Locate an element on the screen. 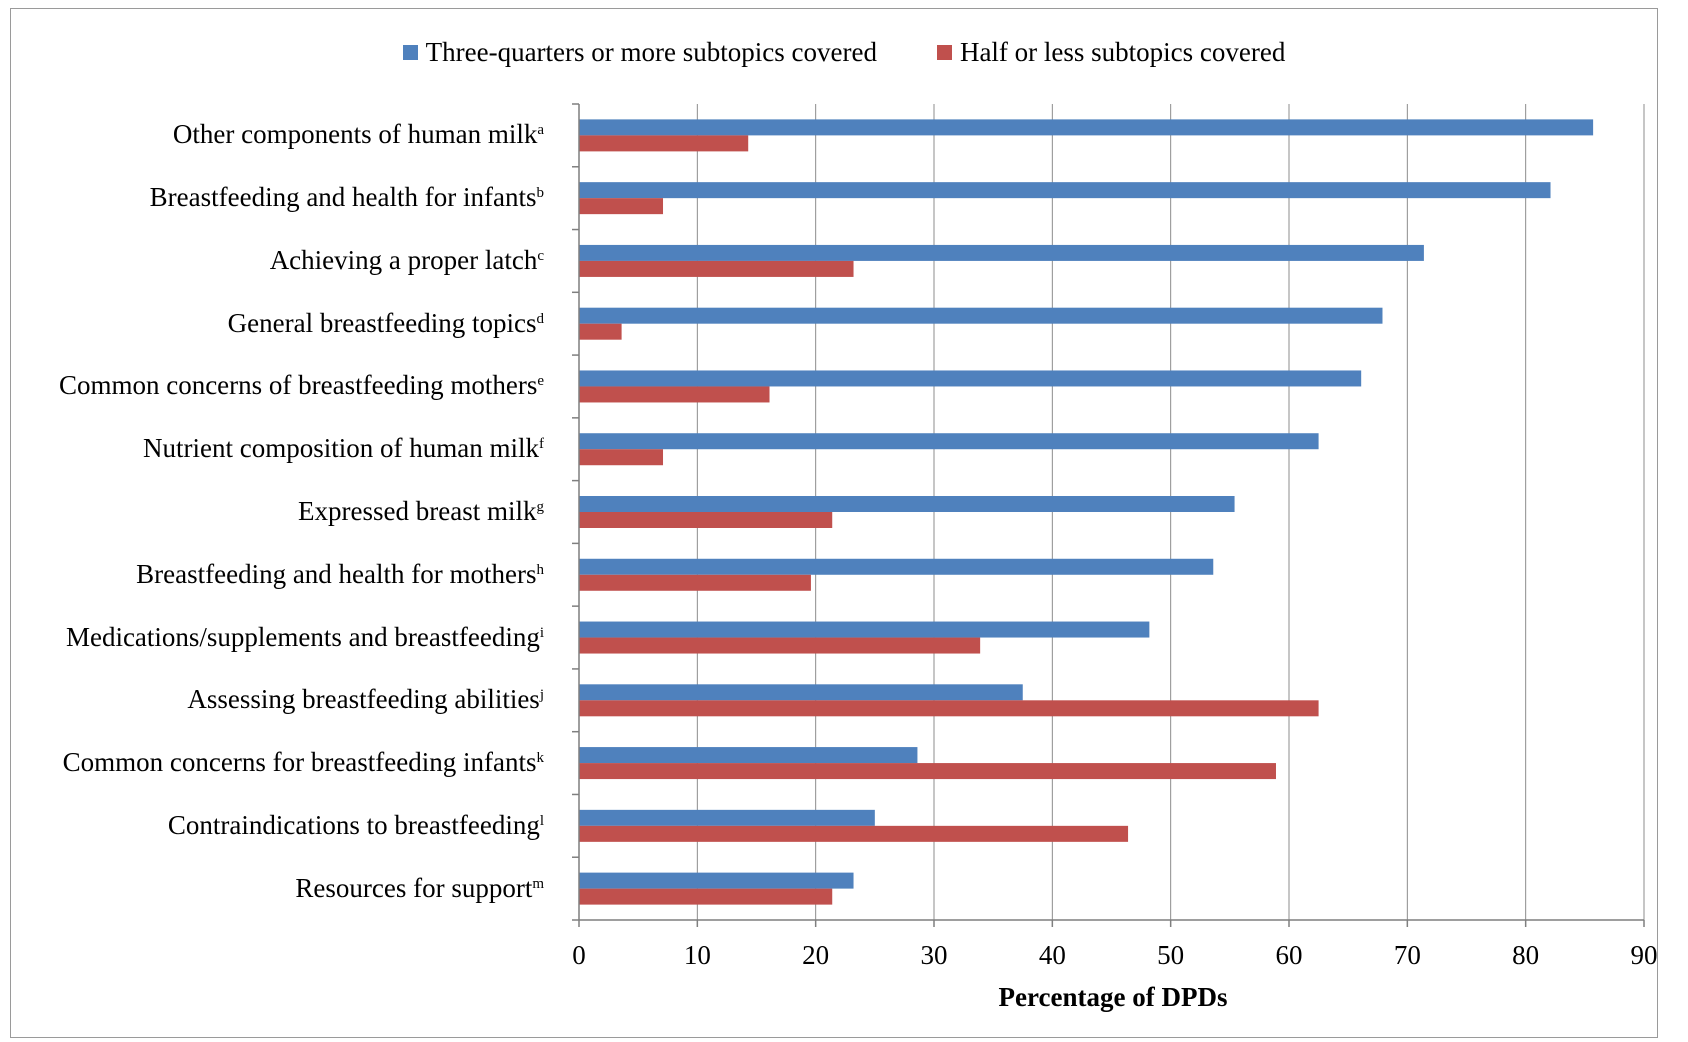  category-label-9: Assessing breastfeeding abilitiesj is located at coordinates (365, 699).